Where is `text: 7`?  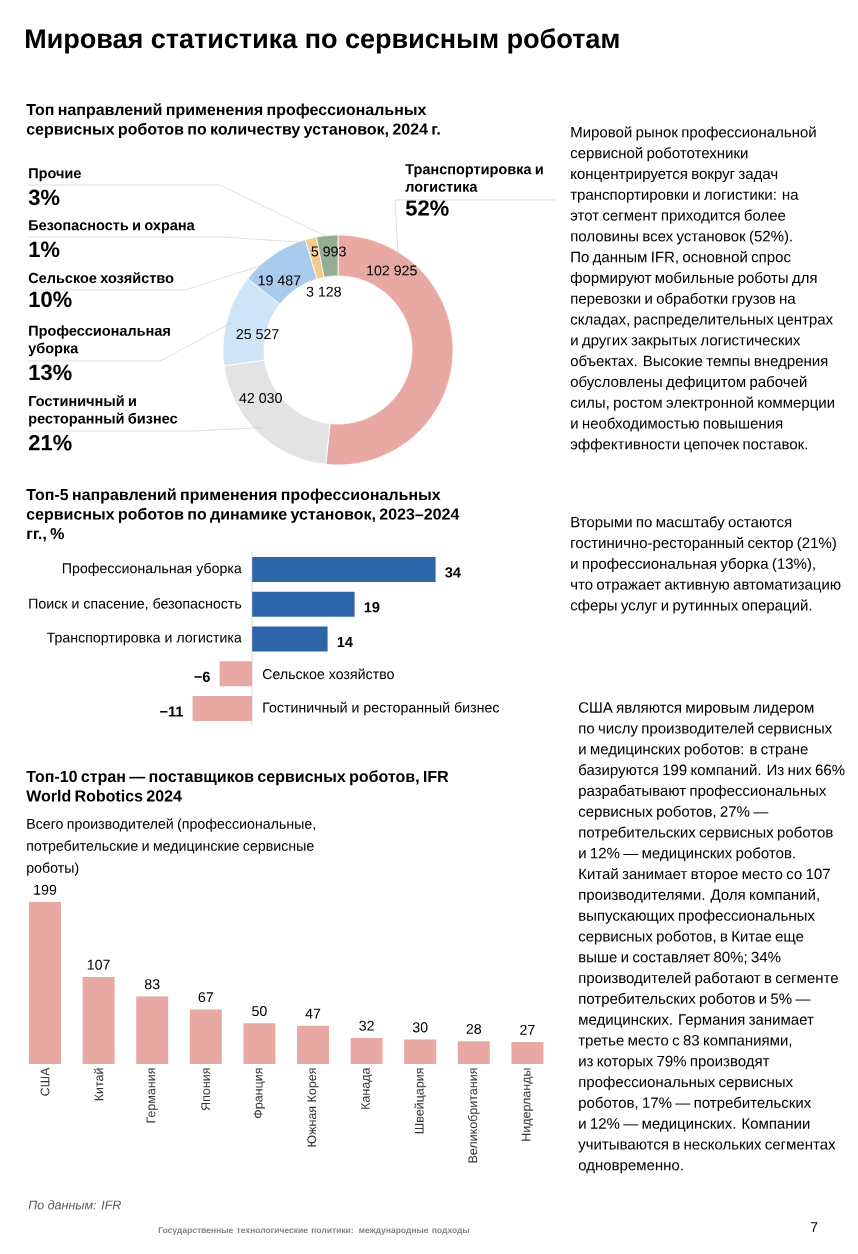
text: 7 is located at coordinates (814, 1227).